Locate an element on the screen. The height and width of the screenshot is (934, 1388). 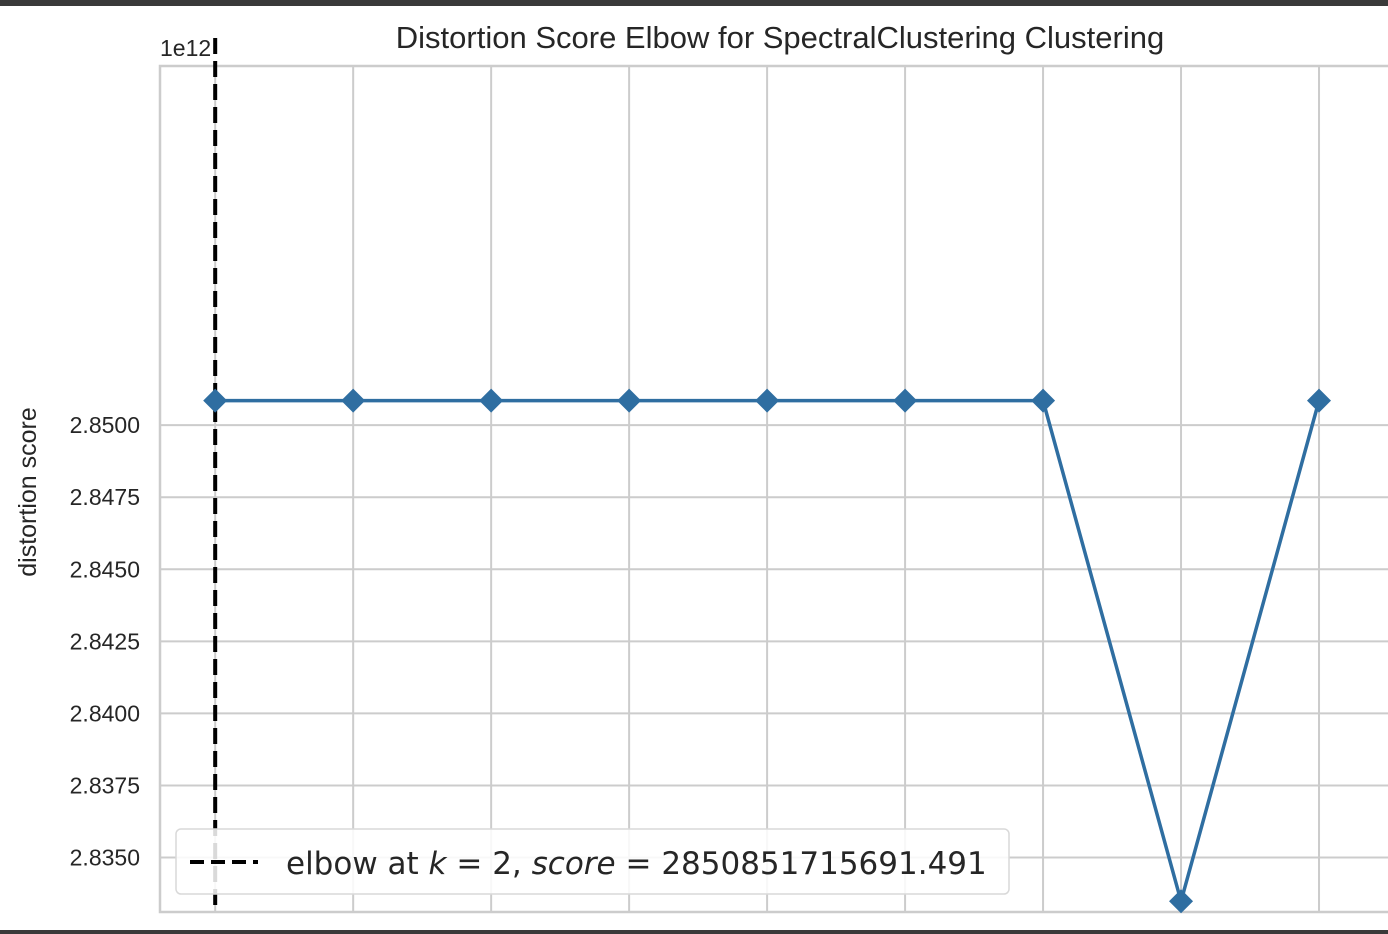
legend-box is located at coordinates (592, 861).